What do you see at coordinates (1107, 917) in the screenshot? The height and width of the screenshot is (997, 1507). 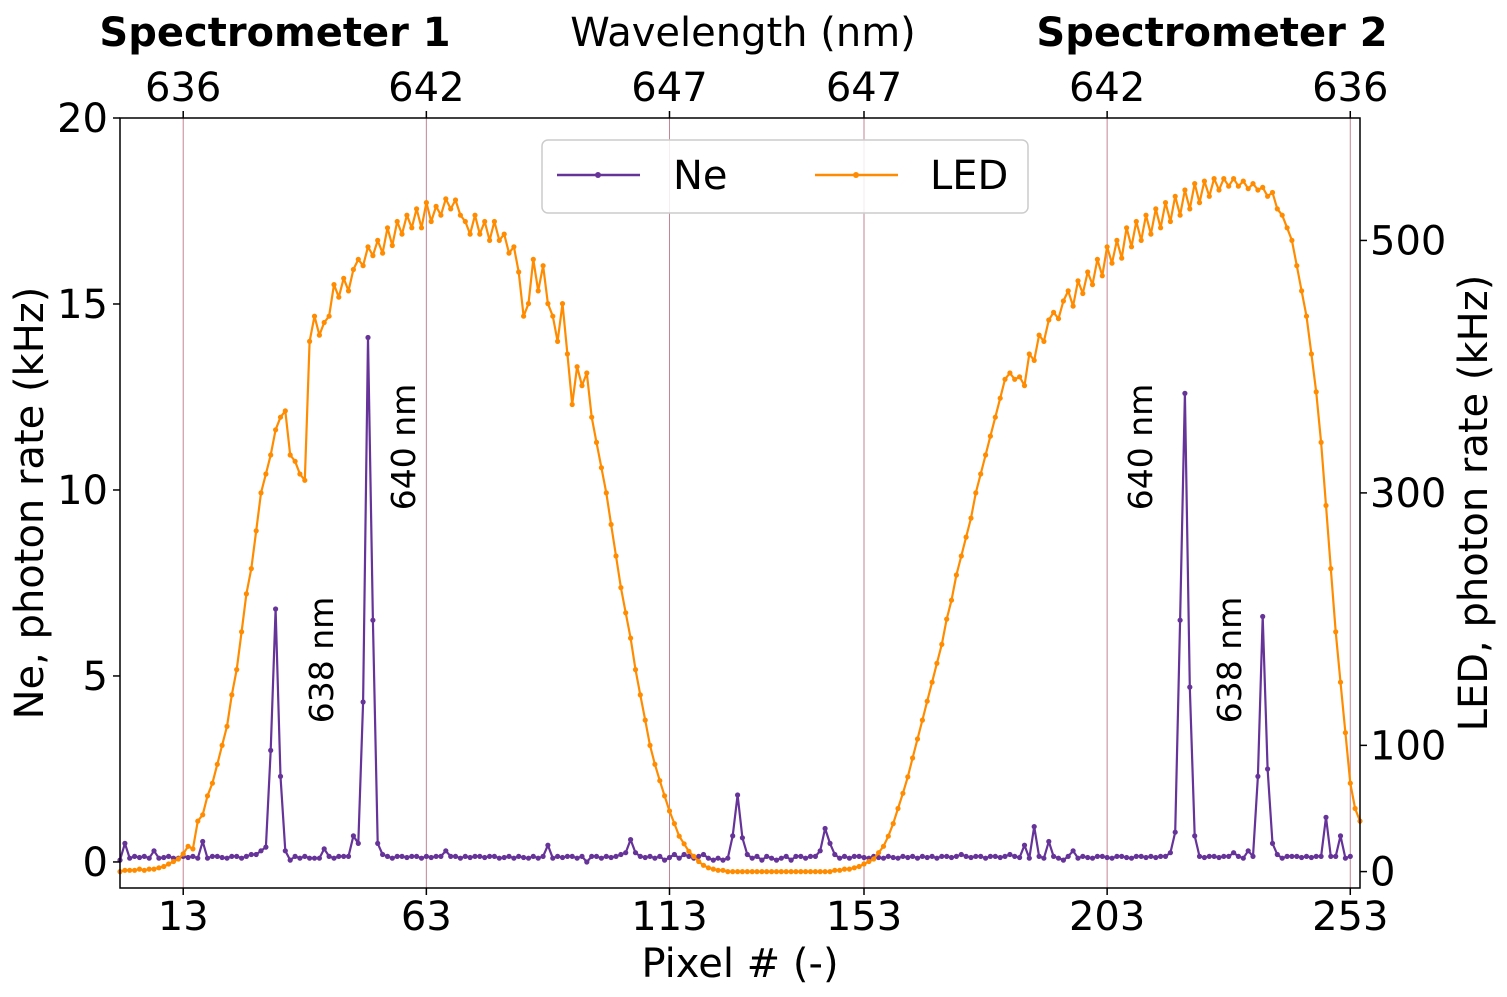 I see `x-tick-label-4: 203` at bounding box center [1107, 917].